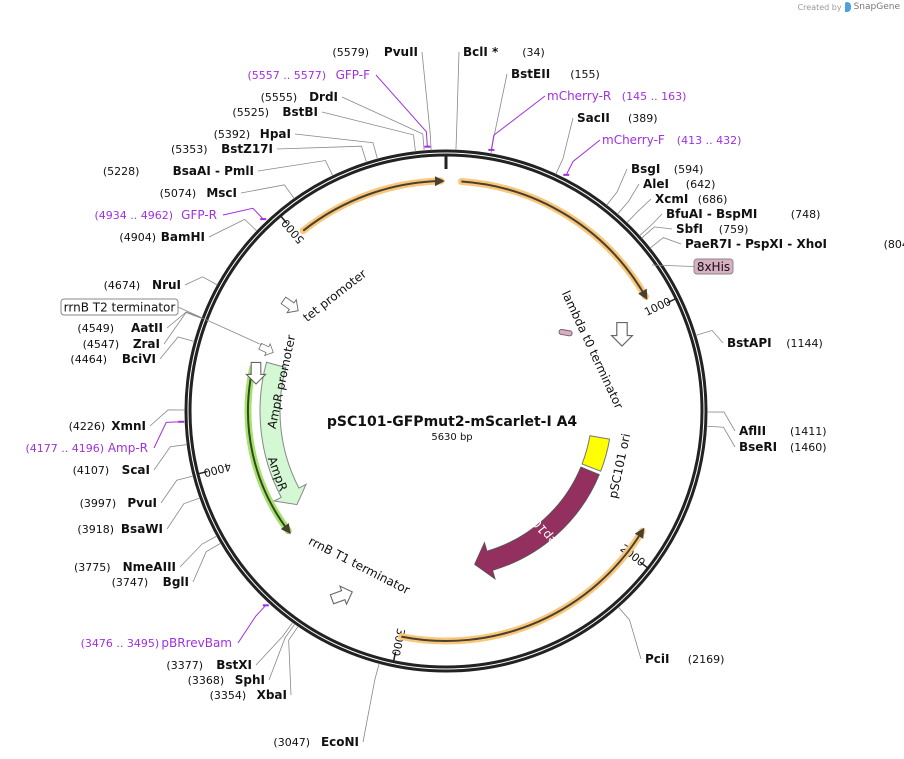  Describe the element at coordinates (775, 343) in the screenshot. I see `site-bstapi: (1144) BstAPI` at that location.